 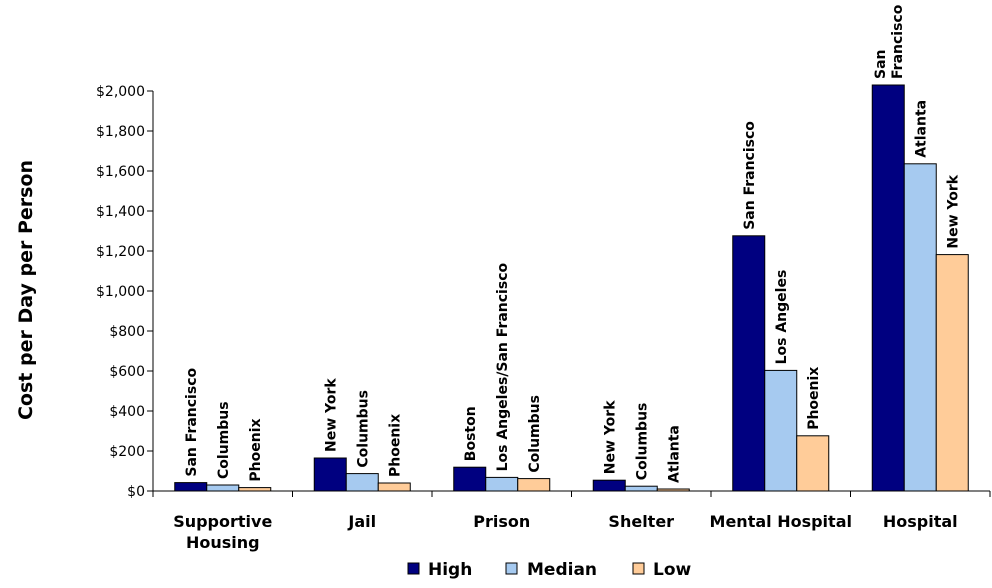 What do you see at coordinates (781, 521) in the screenshot?
I see `x-category-label: Mental Hospital` at bounding box center [781, 521].